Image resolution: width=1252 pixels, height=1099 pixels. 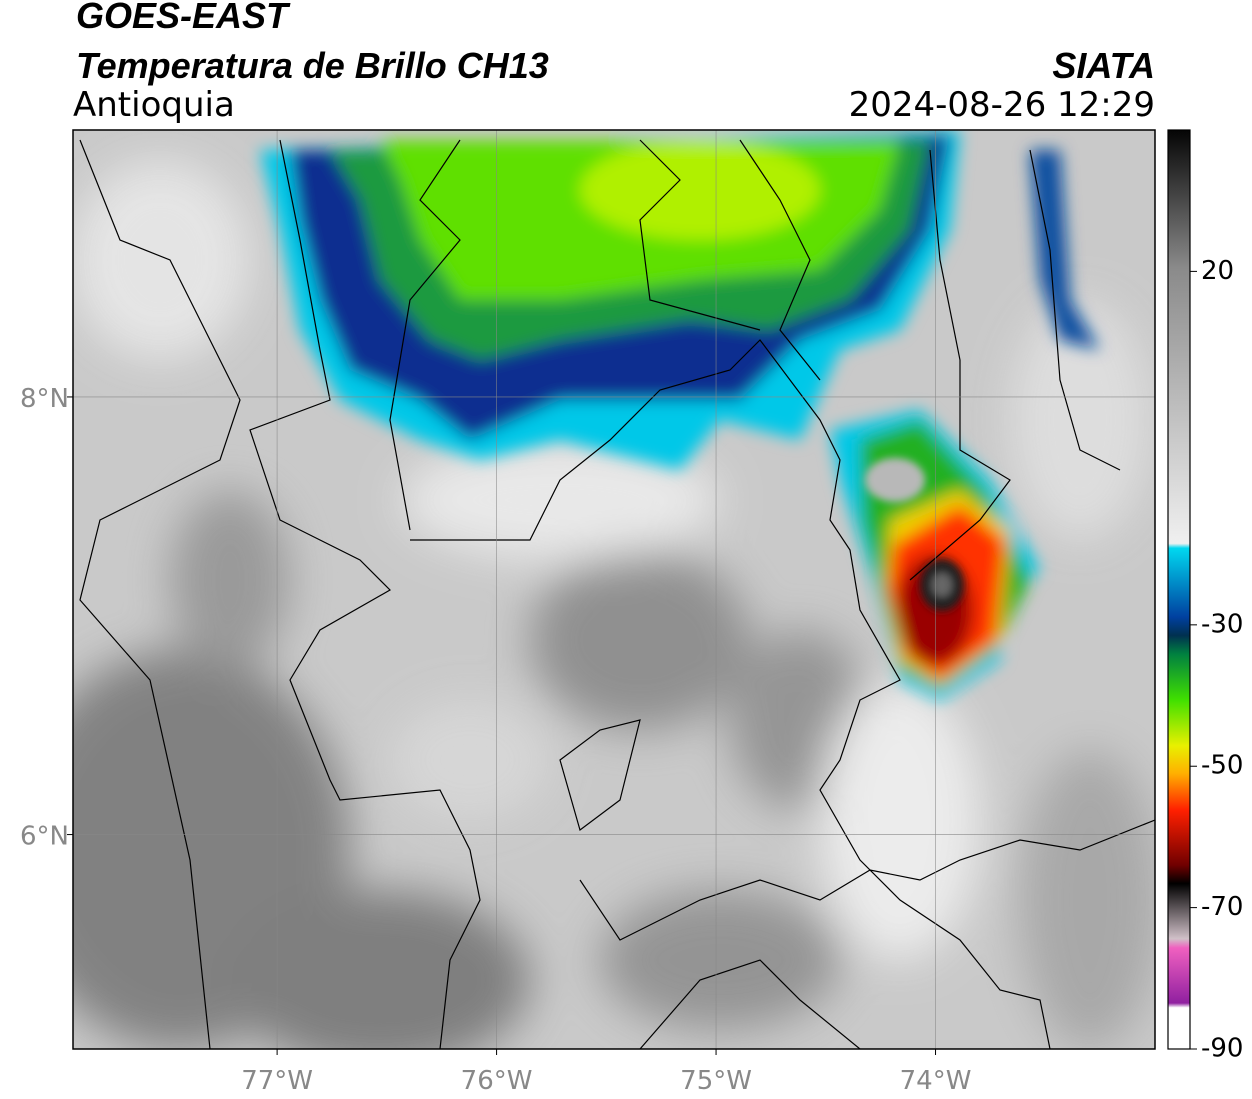 What do you see at coordinates (44, 837) in the screenshot?
I see `lat-label: 6°N` at bounding box center [44, 837].